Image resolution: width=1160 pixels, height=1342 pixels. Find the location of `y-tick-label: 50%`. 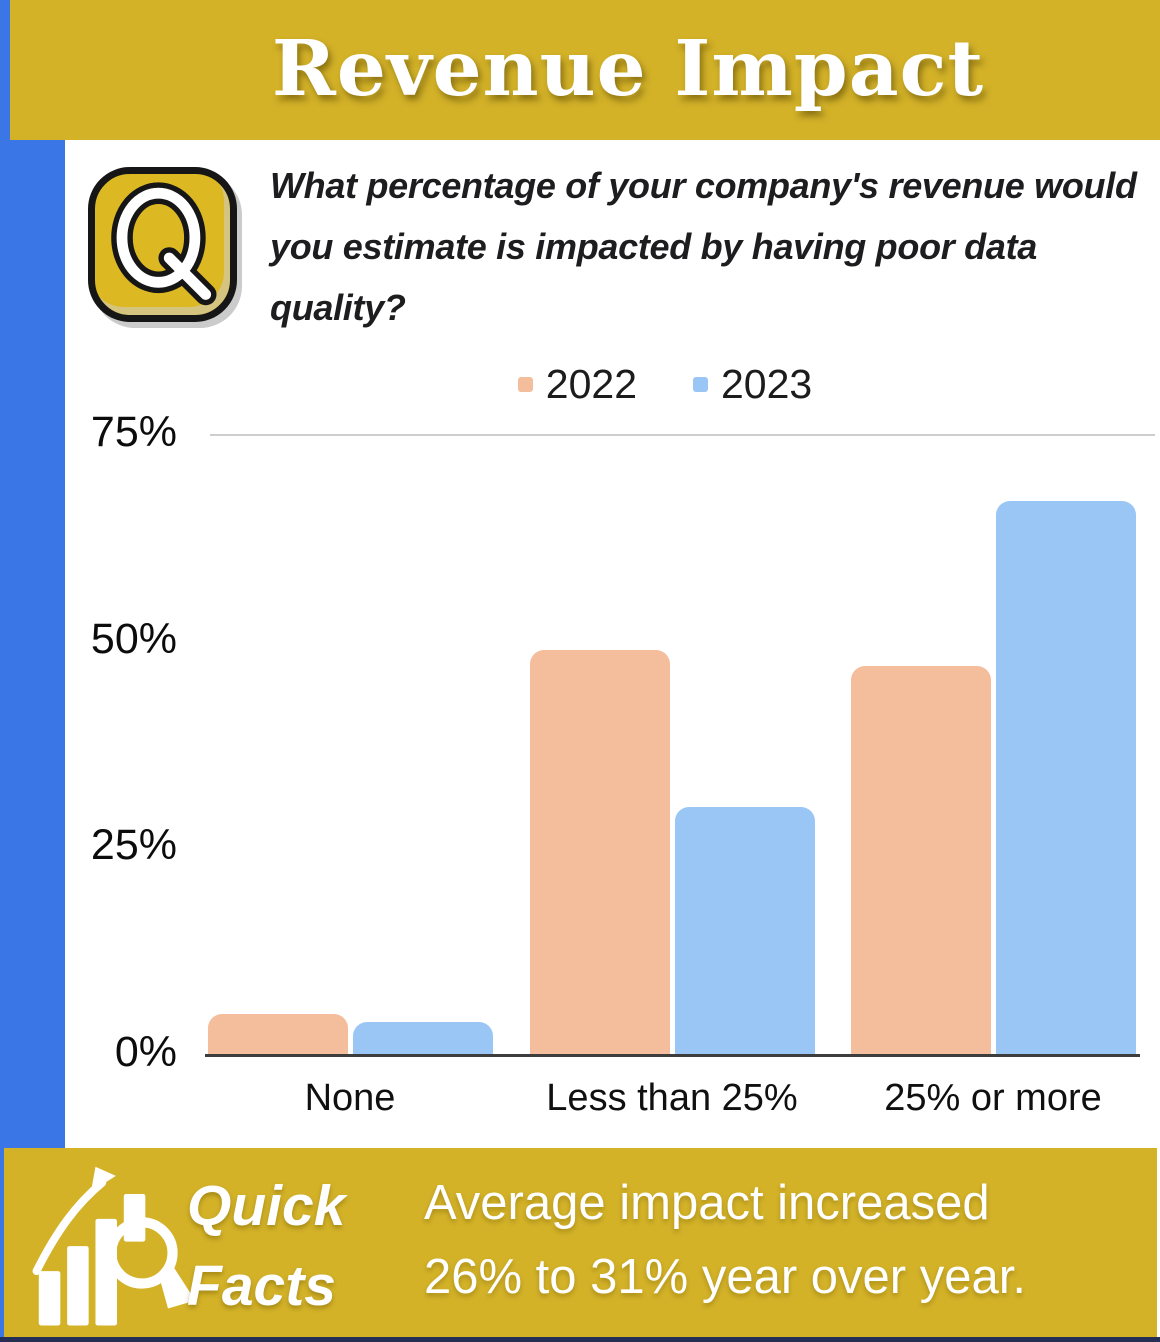

y-tick-label: 50% is located at coordinates (133, 638).